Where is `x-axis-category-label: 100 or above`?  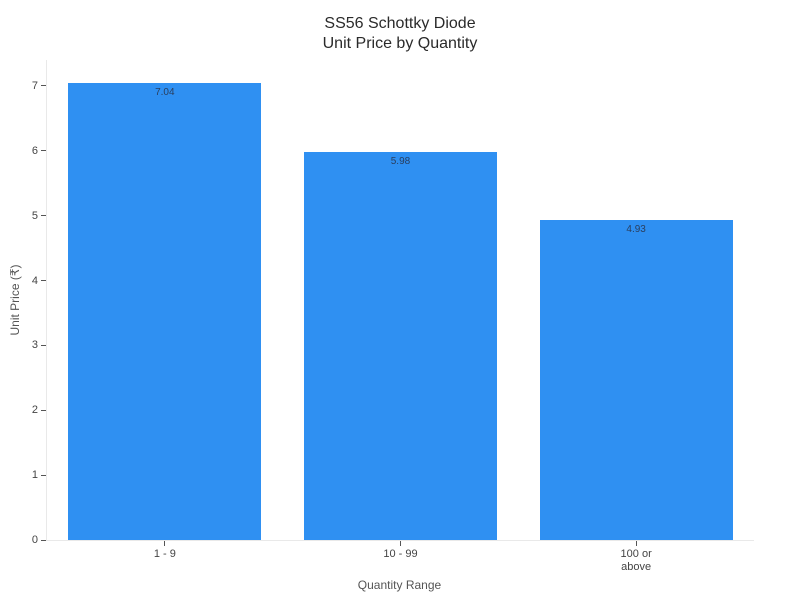
x-axis-category-label: 100 or above is located at coordinates (636, 560).